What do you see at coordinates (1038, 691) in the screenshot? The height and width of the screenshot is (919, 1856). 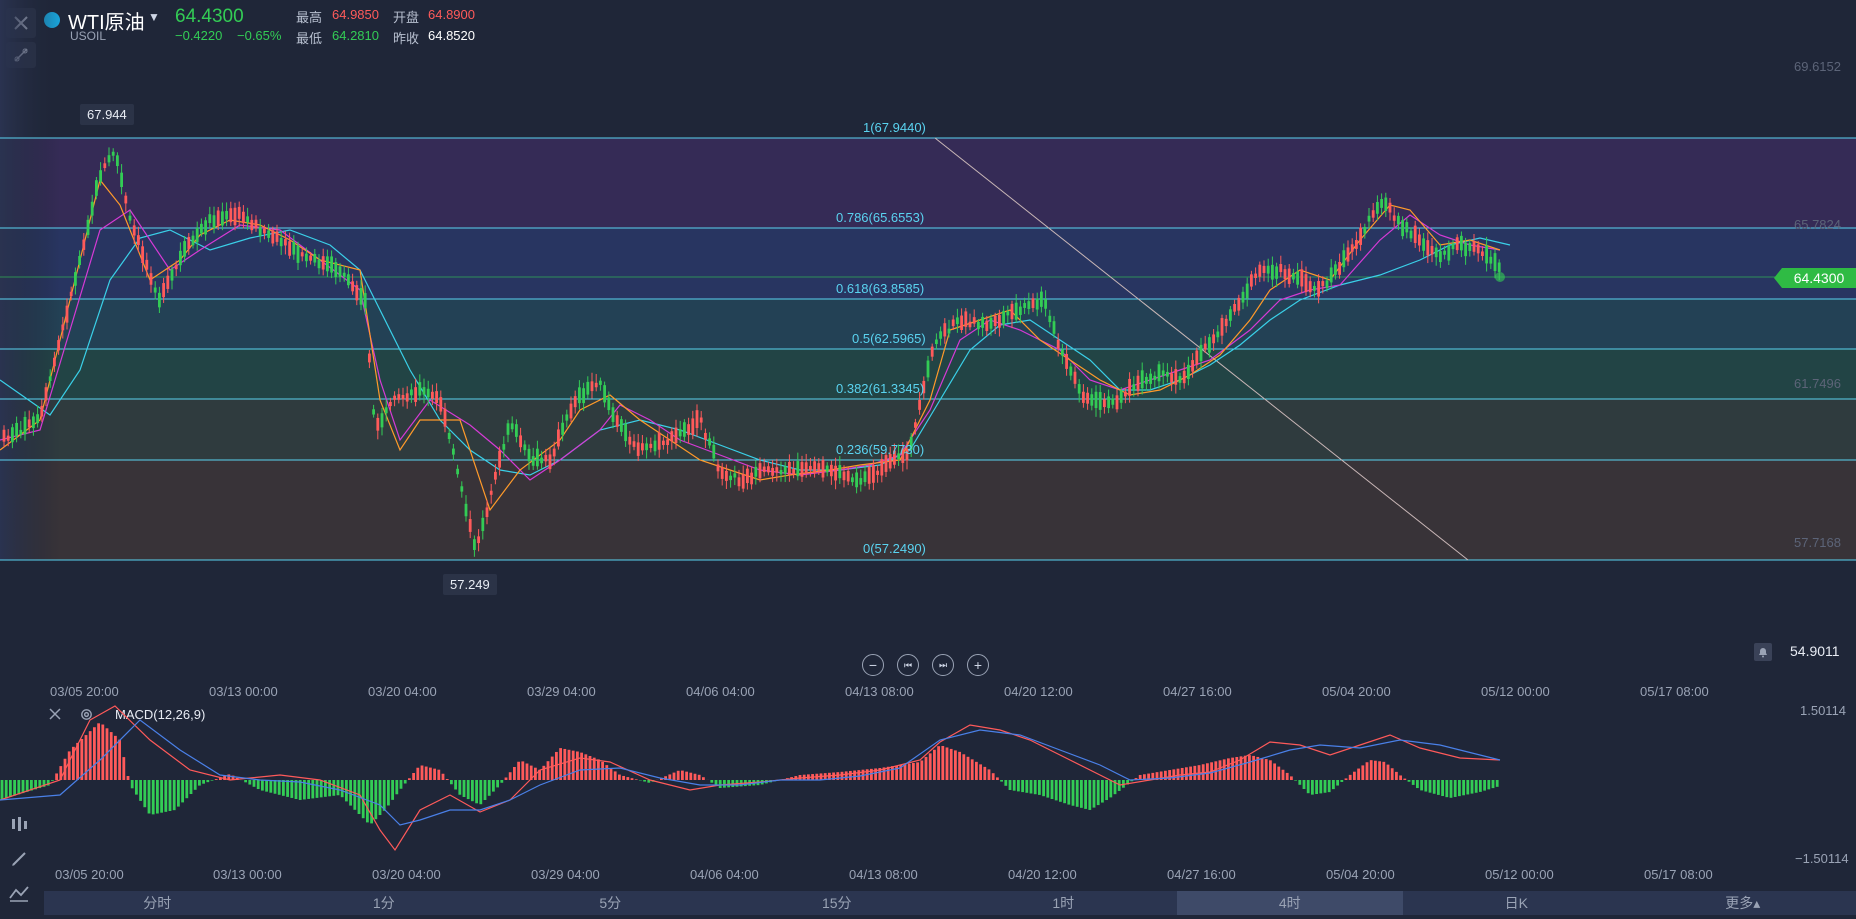 I see `time-label-7: 04/20 12:00` at bounding box center [1038, 691].